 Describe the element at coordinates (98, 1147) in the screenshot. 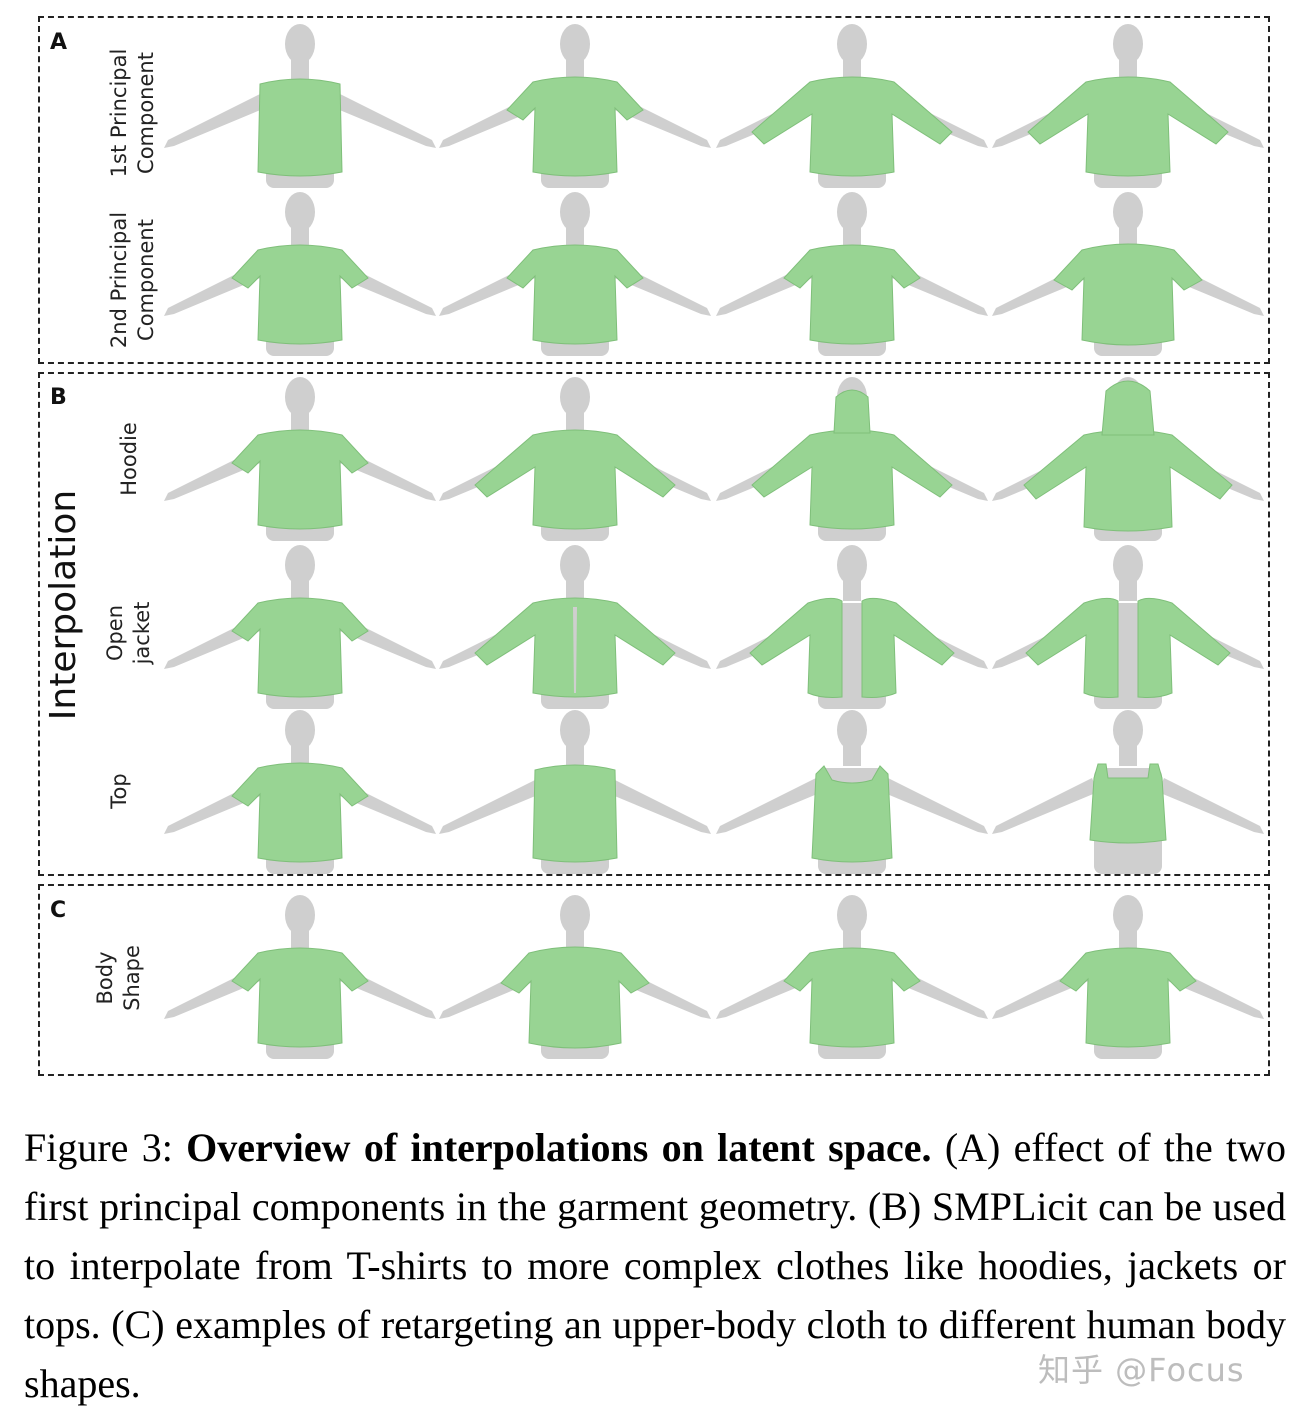

I see `caption-prefix: Figure 3:` at that location.